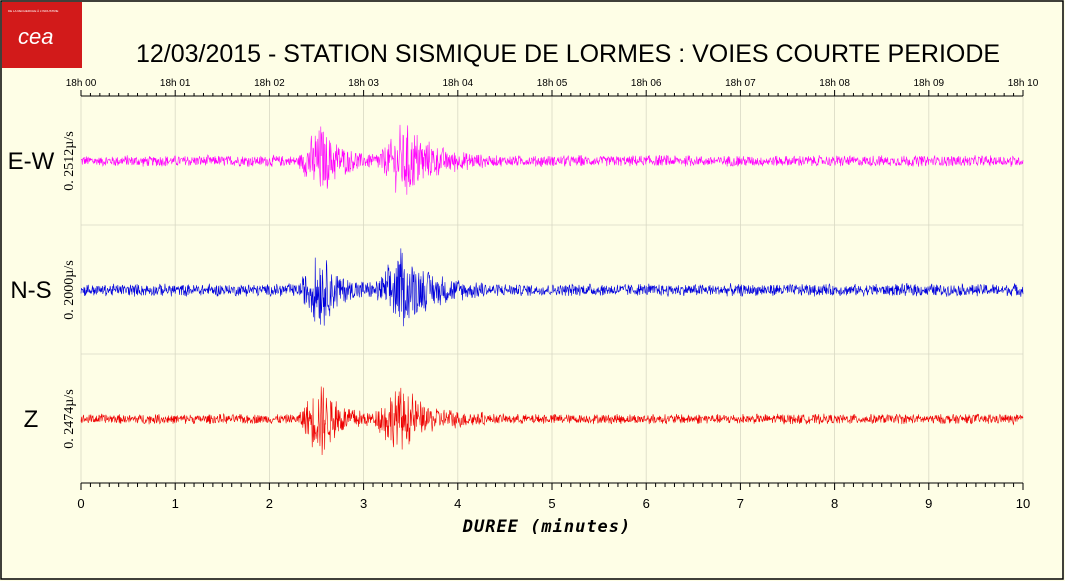  What do you see at coordinates (740, 503) in the screenshot?
I see `bottom-tick-label: 7` at bounding box center [740, 503].